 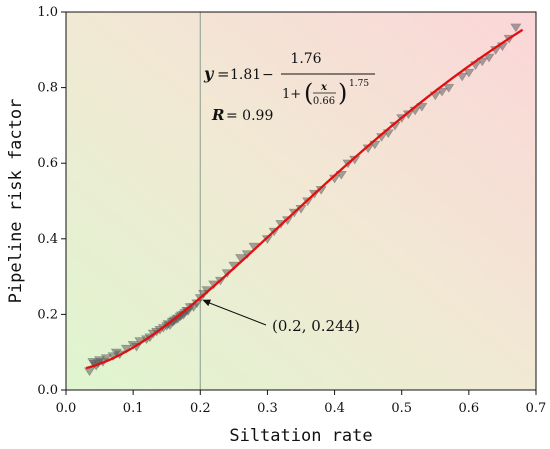 What do you see at coordinates (47, 88) in the screenshot?
I see `y-tick-label: 0.8` at bounding box center [47, 88].